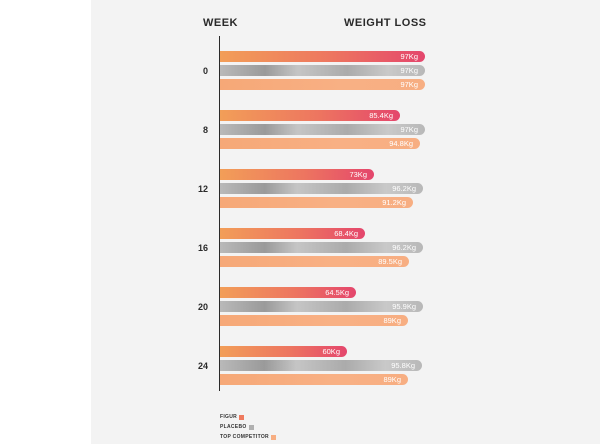 This screenshot has width=600, height=444. I want to click on y-axis-line, so click(219, 213).